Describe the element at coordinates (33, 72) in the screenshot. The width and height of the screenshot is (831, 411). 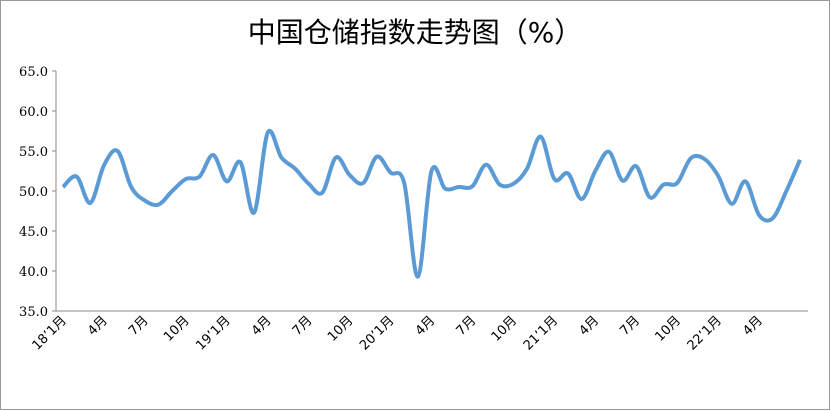
I see `y-tick-label: 65.0` at that location.